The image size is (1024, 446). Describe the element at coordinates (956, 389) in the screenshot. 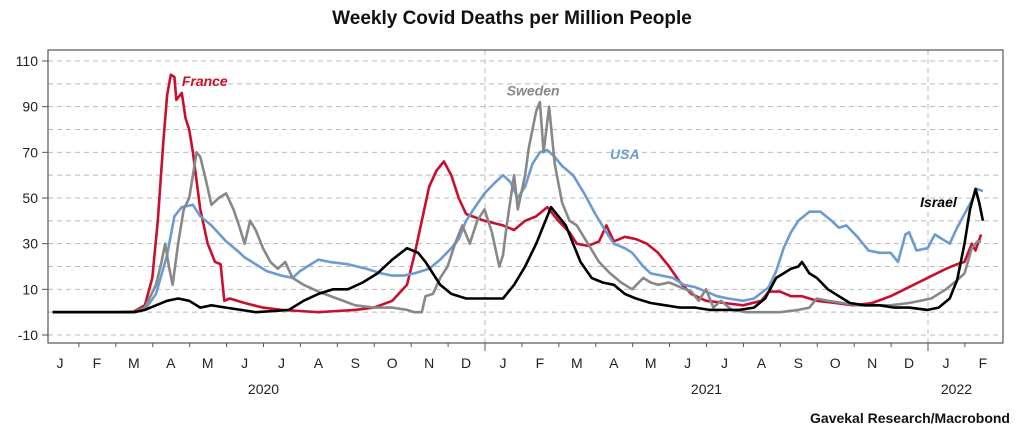

I see `year-label: 2022` at that location.